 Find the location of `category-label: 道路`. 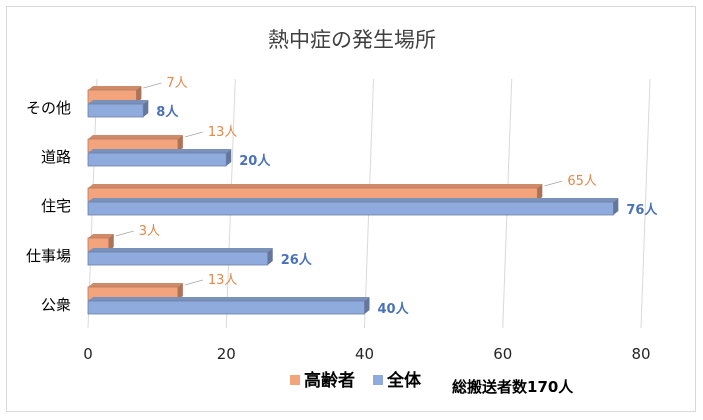

category-label: 道路 is located at coordinates (56, 157).